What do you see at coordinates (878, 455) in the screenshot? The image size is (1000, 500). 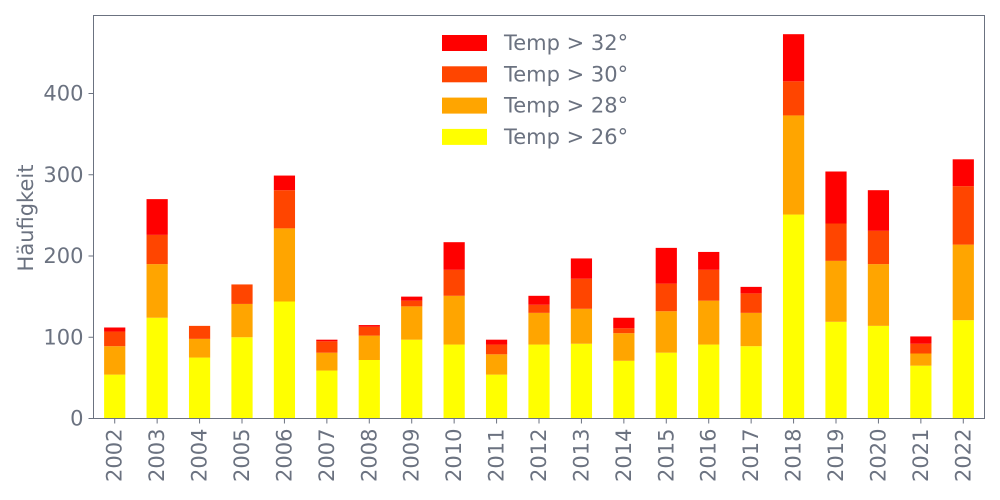 I see `x-tick-label: 2020` at bounding box center [878, 455].